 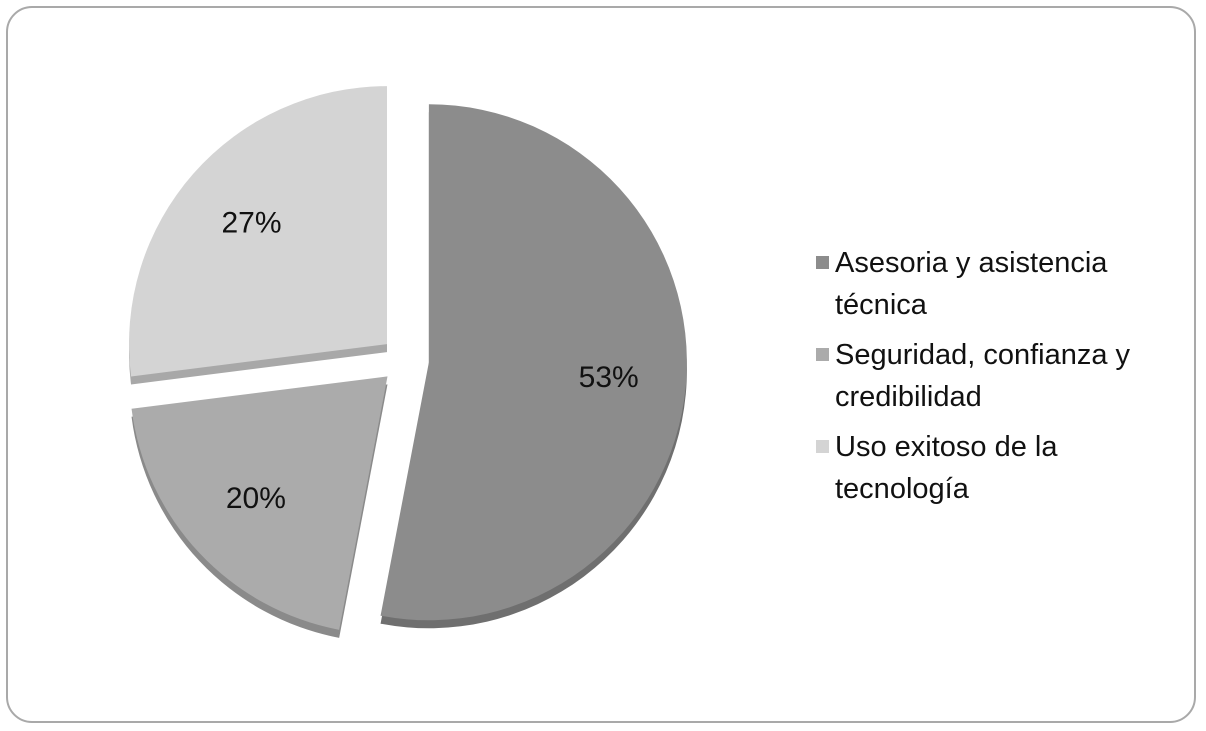 I want to click on legend-item-seguridad: Seguridad, confianza y credibilidad, so click(x=1006, y=376).